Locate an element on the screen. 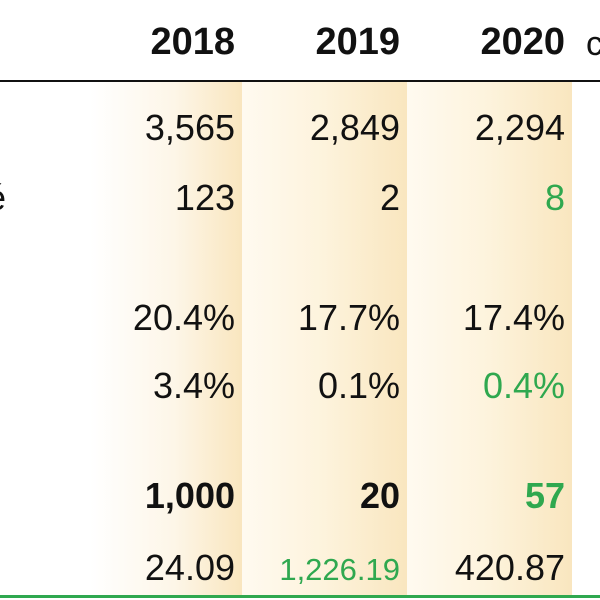 The width and height of the screenshot is (600, 600). cell-r5-2018: 24.09 is located at coordinates (189, 567).